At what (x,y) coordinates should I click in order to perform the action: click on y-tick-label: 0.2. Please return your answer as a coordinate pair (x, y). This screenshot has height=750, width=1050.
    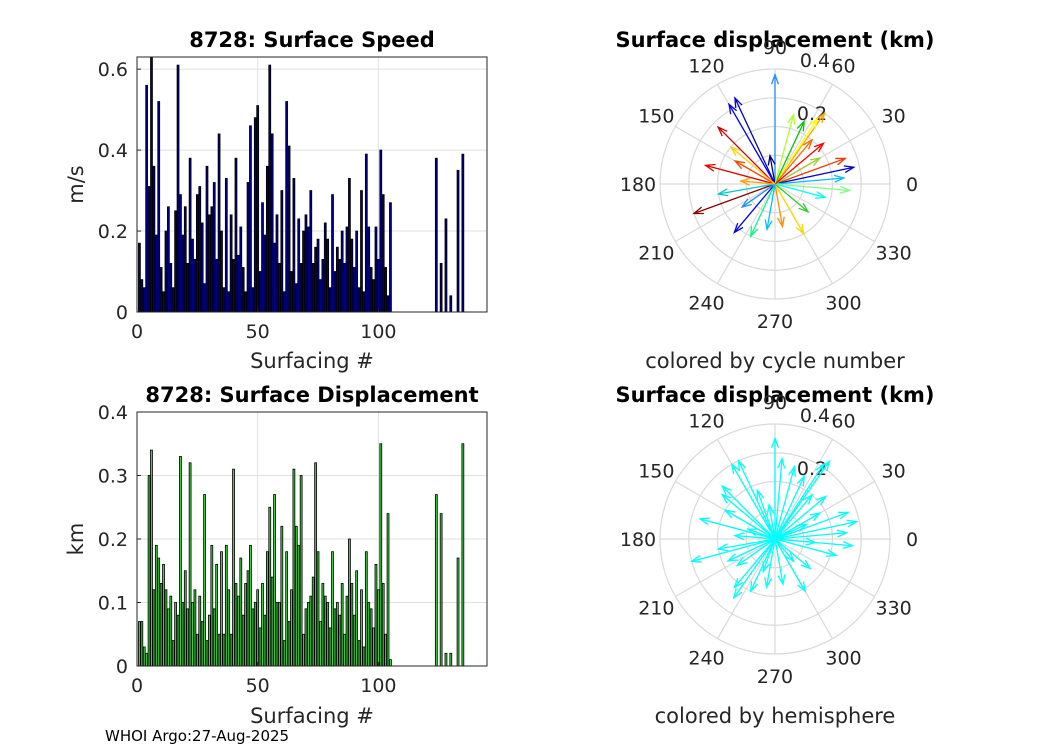
    Looking at the image, I should click on (113, 232).